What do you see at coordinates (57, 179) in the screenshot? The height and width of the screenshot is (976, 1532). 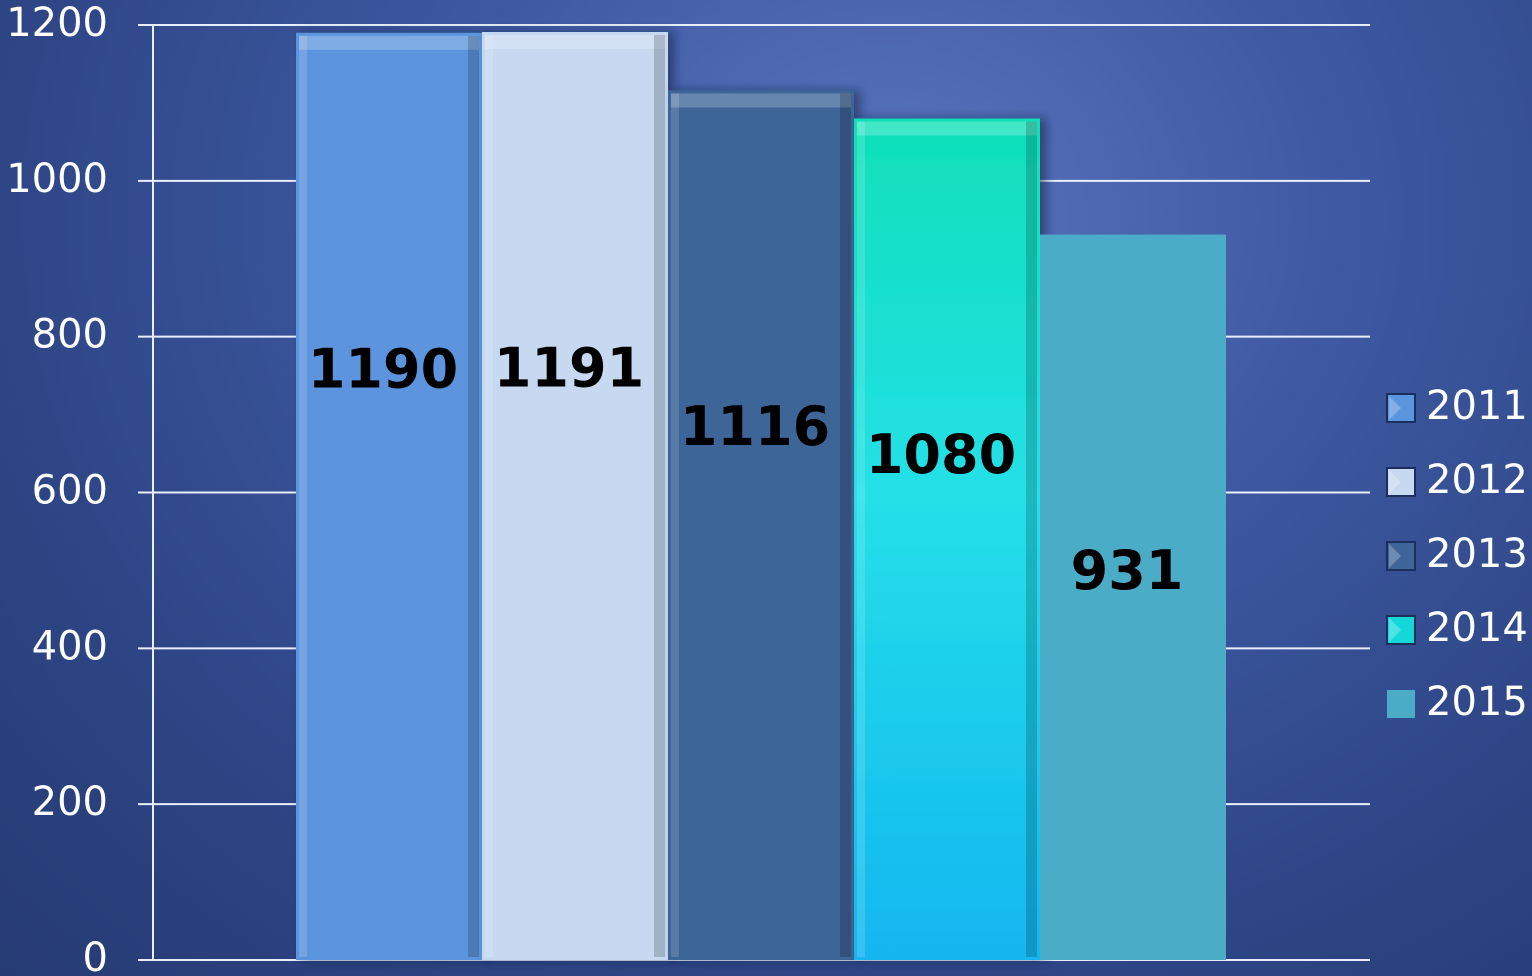 I see `y-tick-label: 1000` at bounding box center [57, 179].